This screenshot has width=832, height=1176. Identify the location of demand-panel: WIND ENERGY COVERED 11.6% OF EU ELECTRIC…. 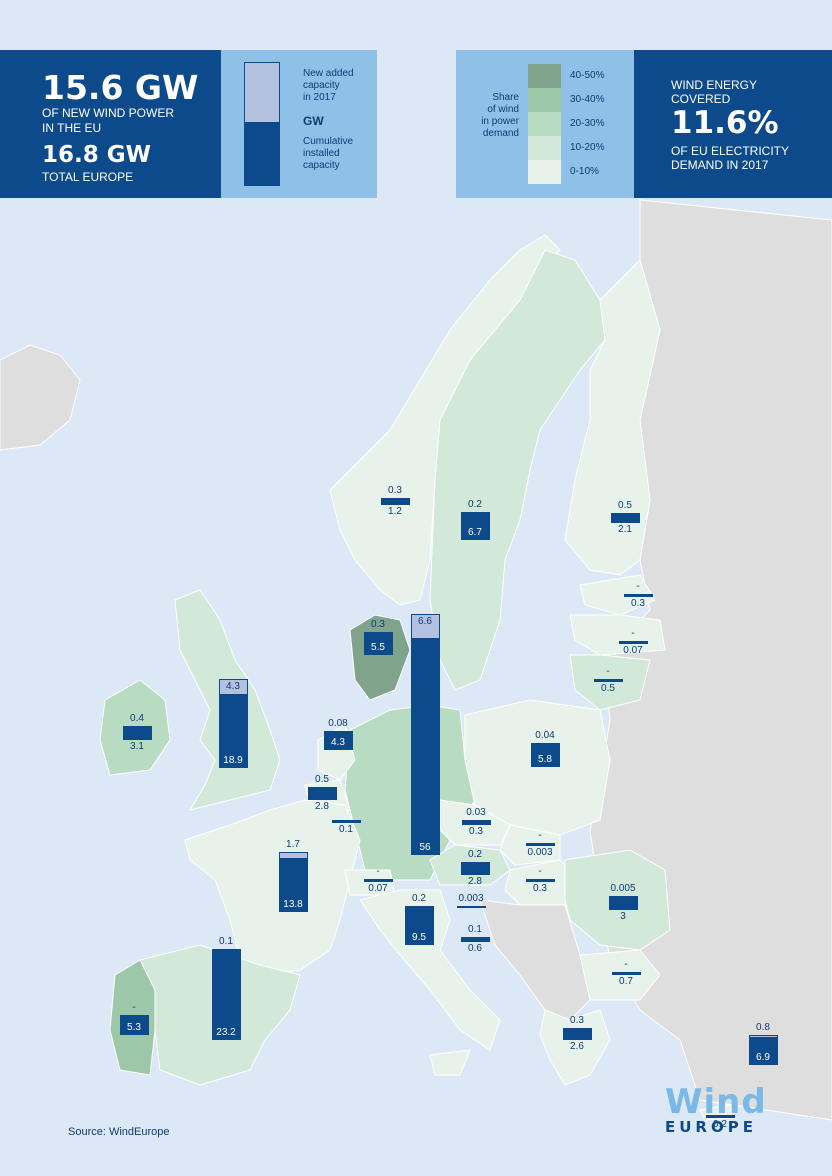
(733, 124).